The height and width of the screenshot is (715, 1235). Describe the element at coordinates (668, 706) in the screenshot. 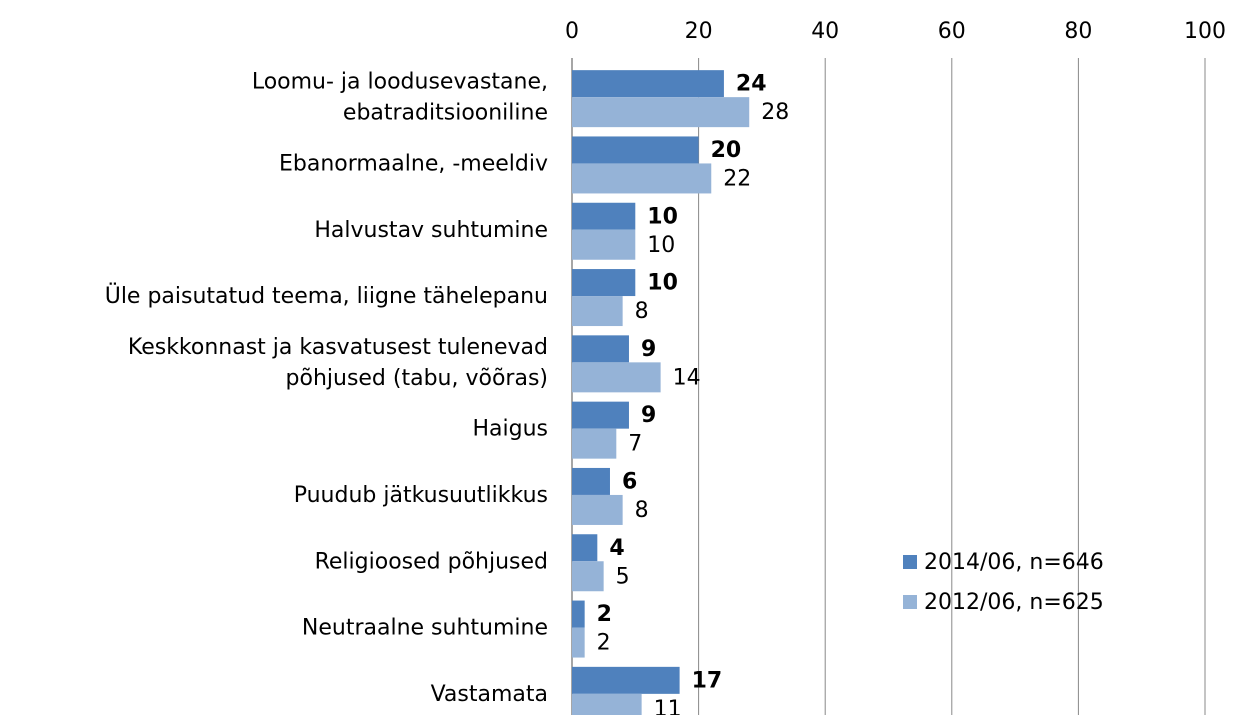

I see `data-label: 11` at that location.